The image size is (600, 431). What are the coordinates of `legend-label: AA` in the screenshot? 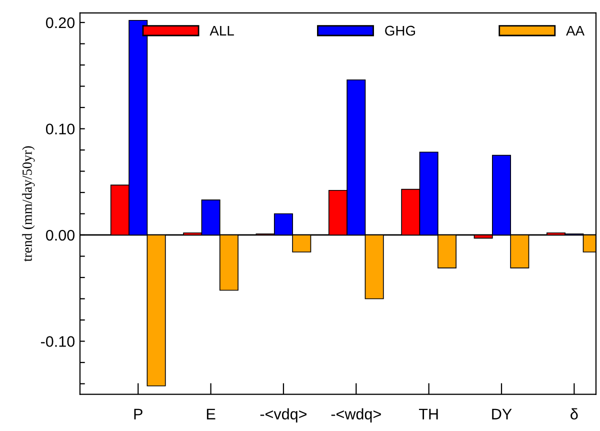 It's located at (575, 31).